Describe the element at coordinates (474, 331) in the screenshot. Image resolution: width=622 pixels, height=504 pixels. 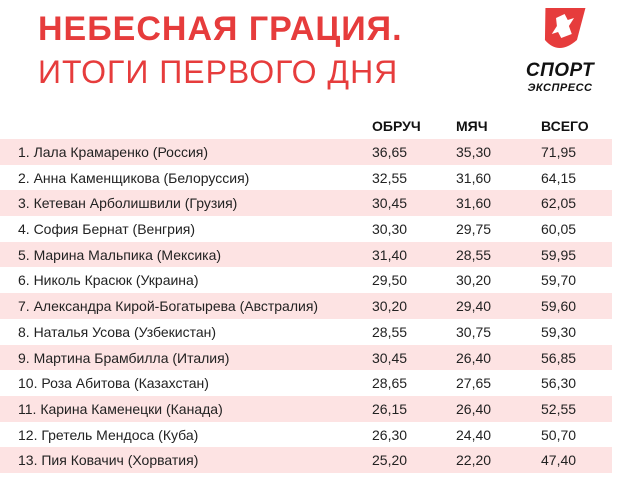
I see `ball-score: 30,75` at that location.